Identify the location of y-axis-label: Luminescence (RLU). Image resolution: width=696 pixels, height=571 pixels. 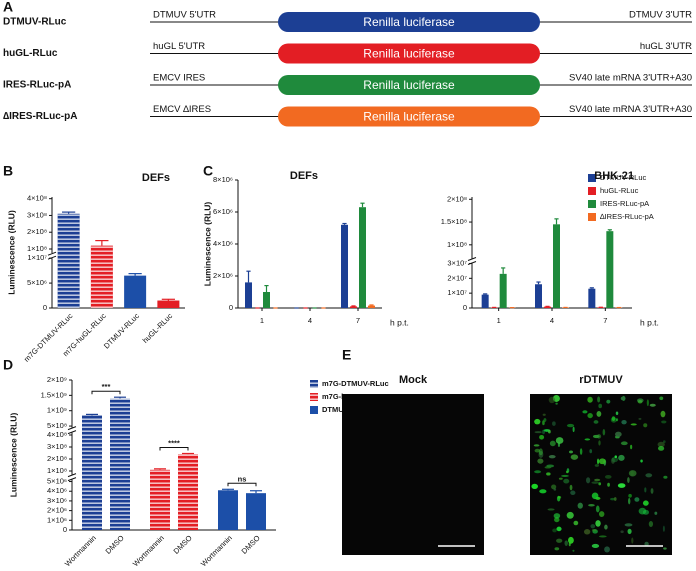
(207, 244).